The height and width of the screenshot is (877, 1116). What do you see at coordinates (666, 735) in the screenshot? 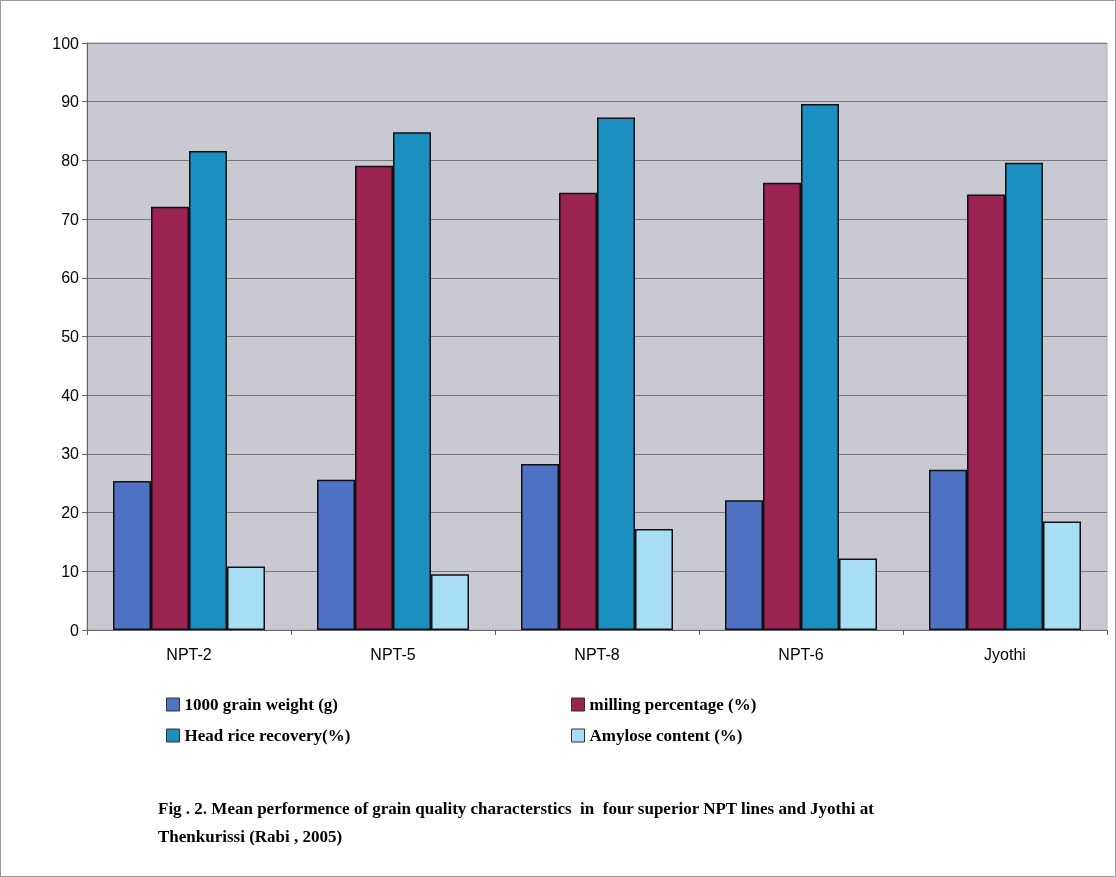
I see `legend-label: Amylose content (%)` at bounding box center [666, 735].